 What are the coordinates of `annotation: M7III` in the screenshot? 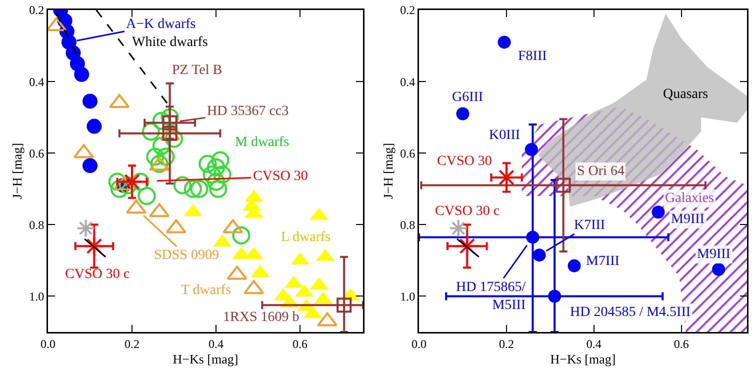 It's located at (603, 261).